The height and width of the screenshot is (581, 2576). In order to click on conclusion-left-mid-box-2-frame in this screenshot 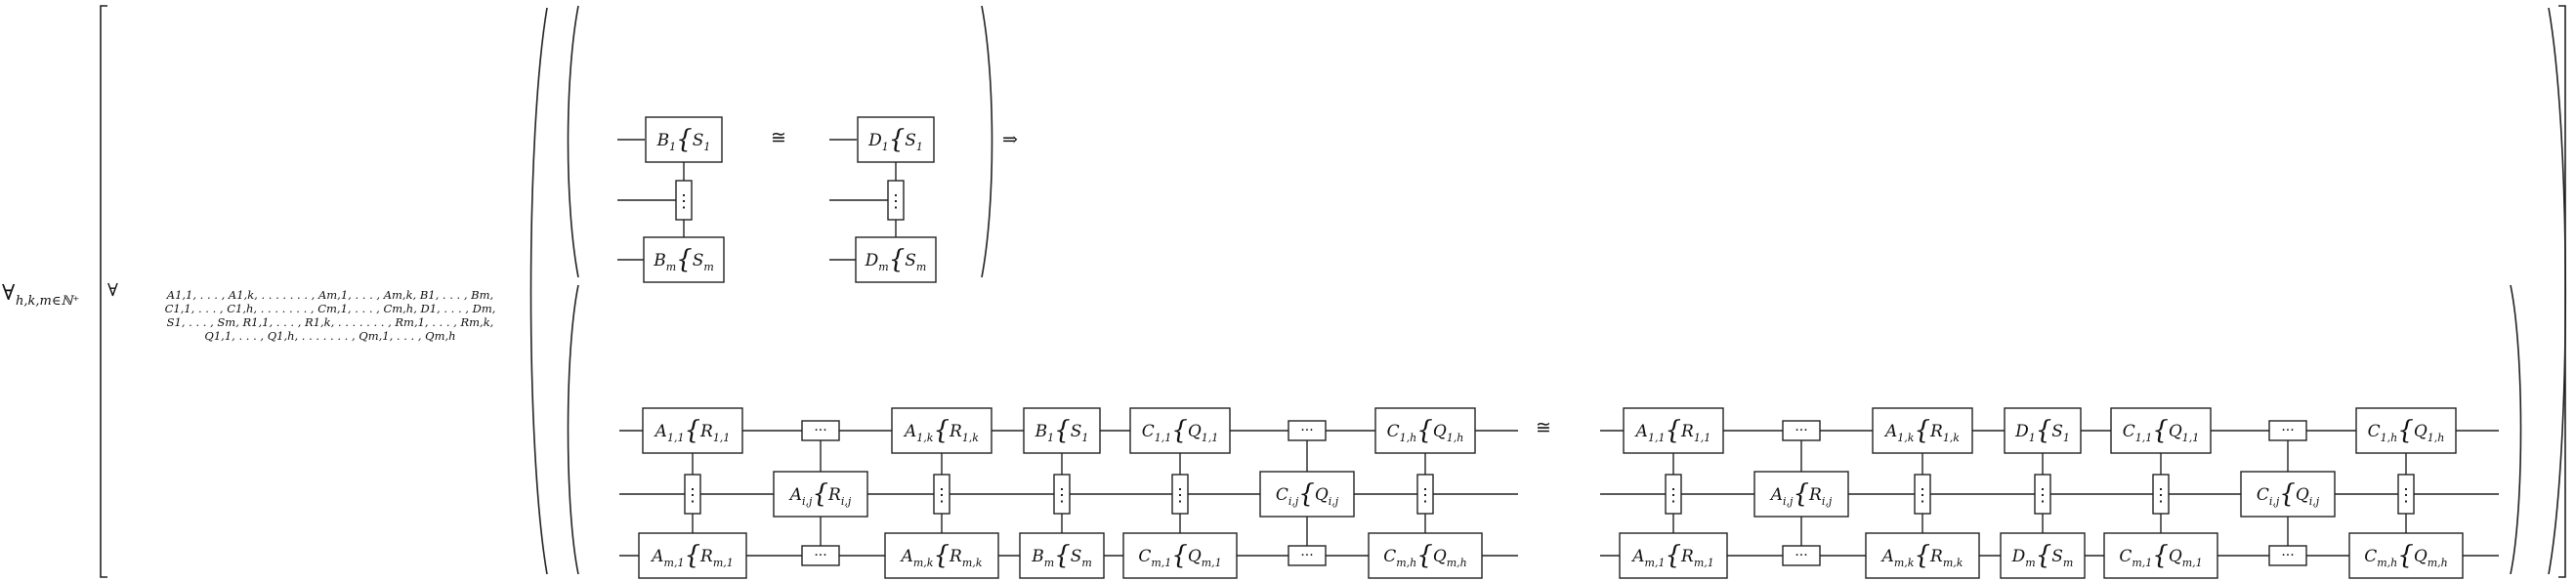, I will do `click(1307, 494)`.